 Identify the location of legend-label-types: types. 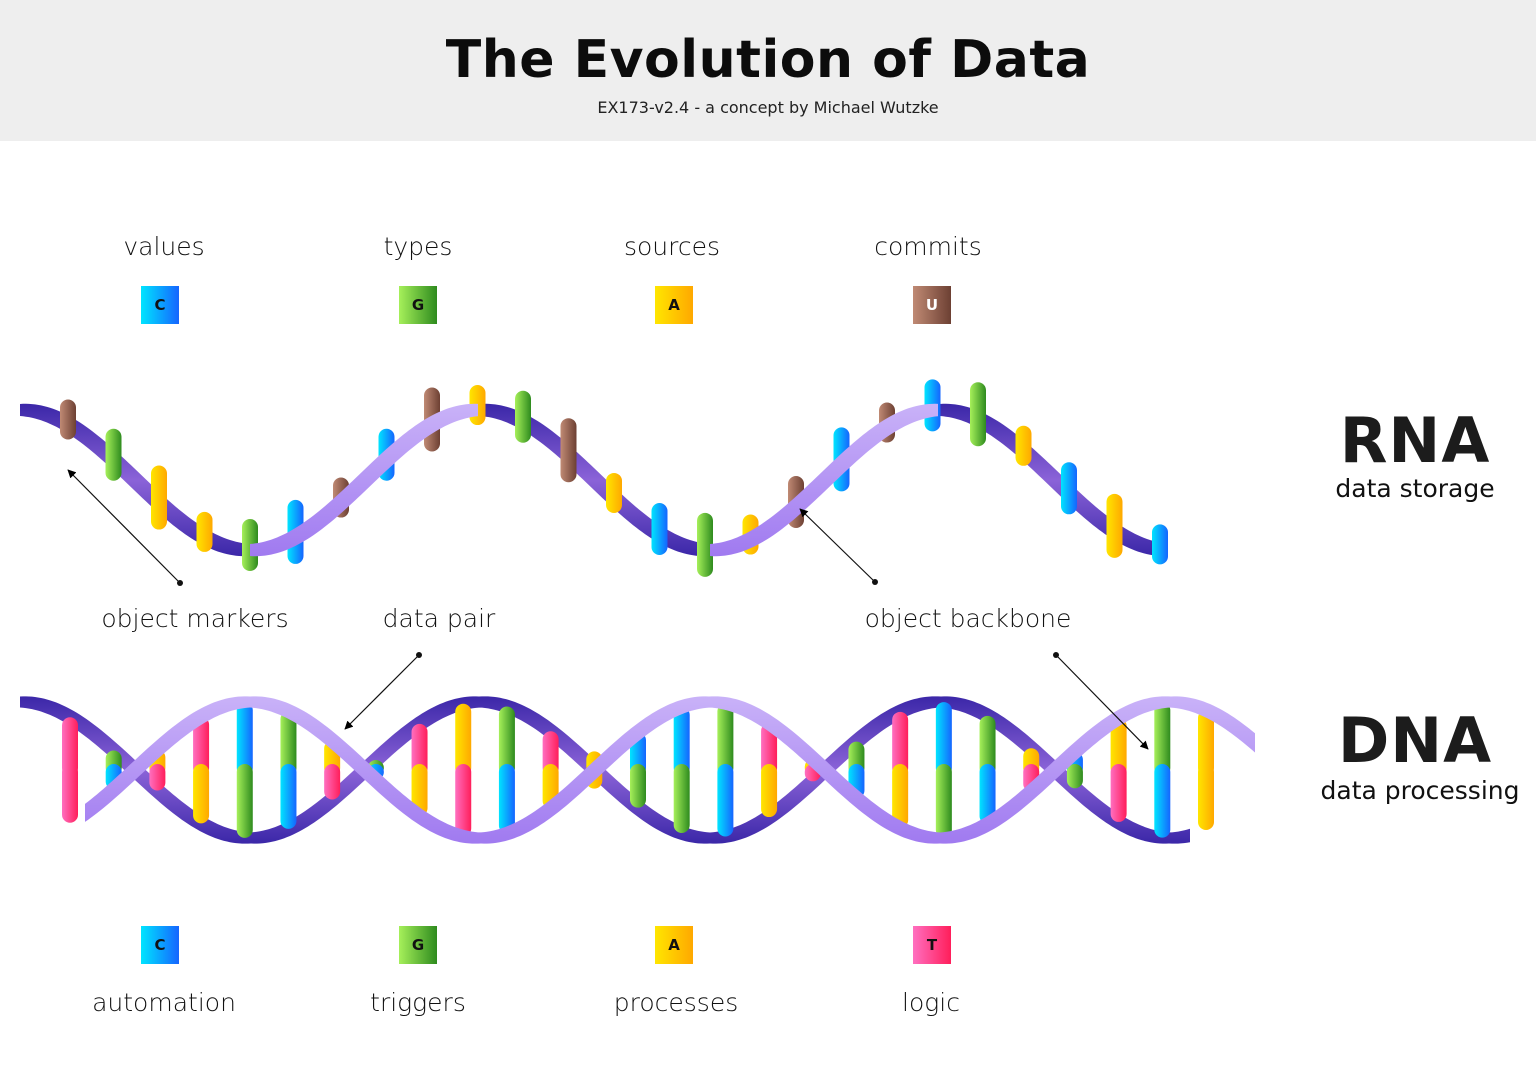
(418, 246).